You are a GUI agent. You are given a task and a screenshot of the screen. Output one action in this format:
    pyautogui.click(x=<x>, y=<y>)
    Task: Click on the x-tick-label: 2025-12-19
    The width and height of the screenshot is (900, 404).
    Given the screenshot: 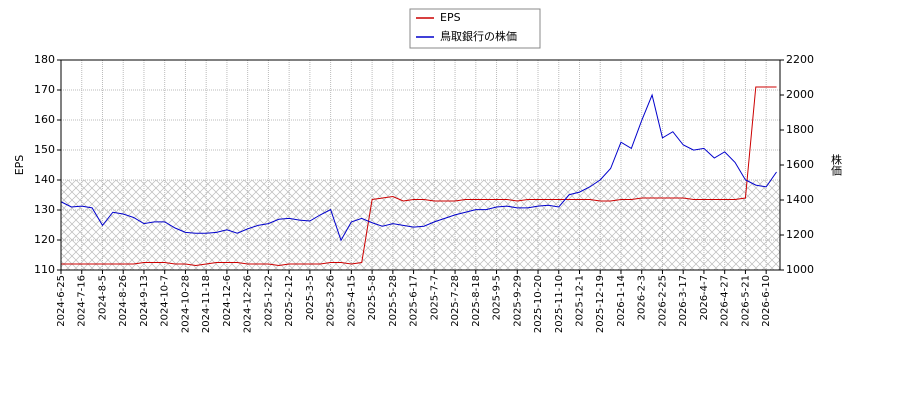 What is the action you would take?
    pyautogui.click(x=600, y=304)
    